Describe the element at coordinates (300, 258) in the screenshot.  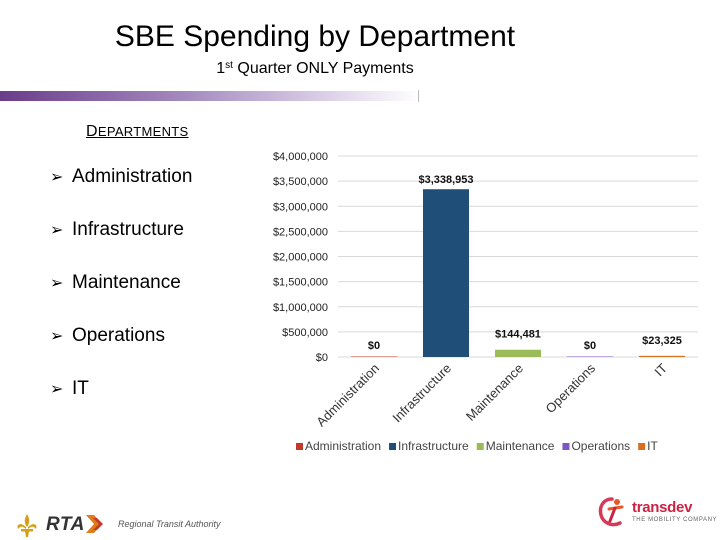
I see `y-tick-label: $2,000,000` at that location.